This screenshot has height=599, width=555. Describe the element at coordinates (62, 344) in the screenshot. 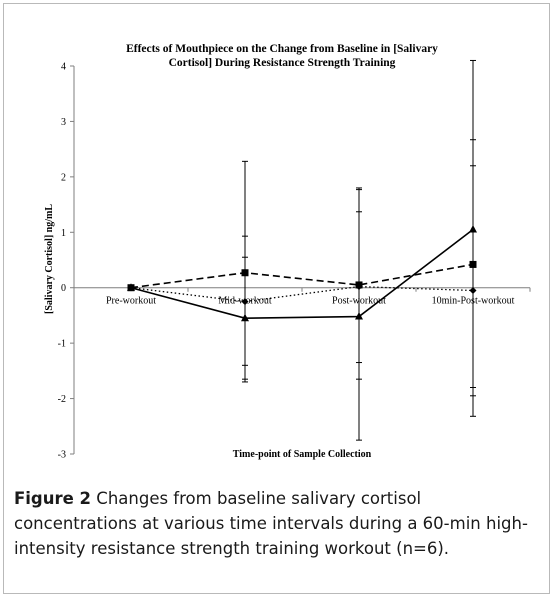

I see `y-tick-label: -1` at that location.